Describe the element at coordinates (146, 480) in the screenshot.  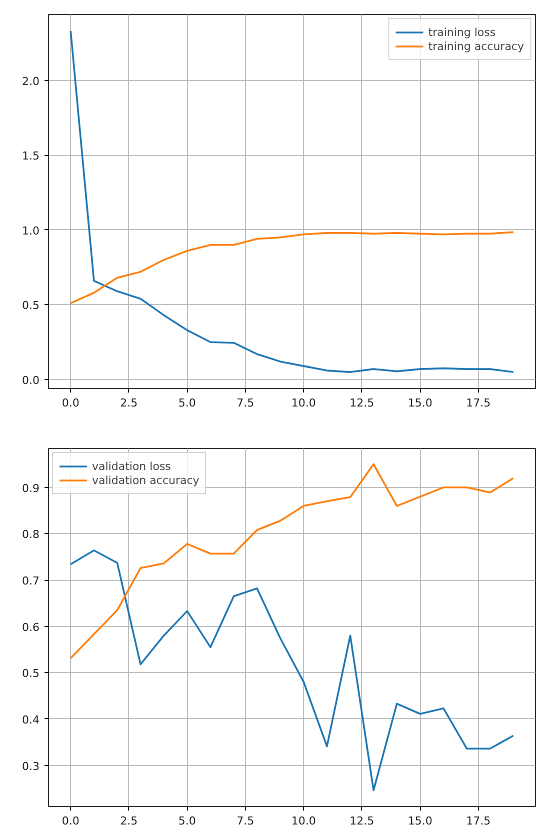
I see `legend-label: validation accuracy` at that location.